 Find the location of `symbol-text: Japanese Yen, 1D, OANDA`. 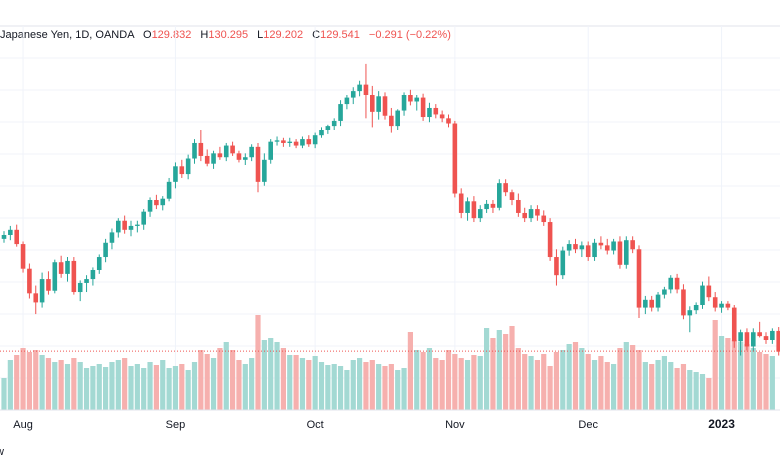

symbol-text: Japanese Yen, 1D, OANDA is located at coordinates (67, 35).